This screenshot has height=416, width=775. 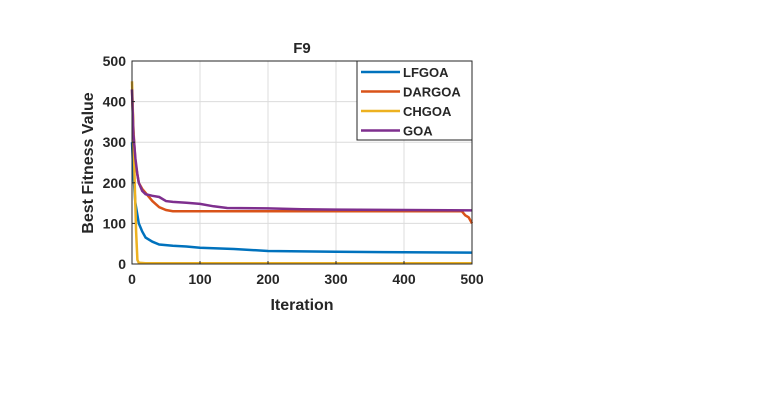 I want to click on y-tick-label: 0, so click(x=122, y=264).